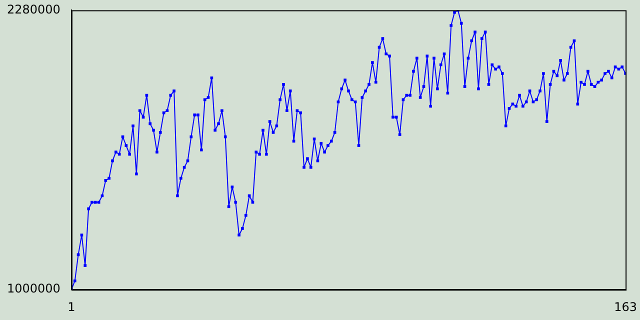  I want to click on x-tick-label: 163, so click(625, 307).